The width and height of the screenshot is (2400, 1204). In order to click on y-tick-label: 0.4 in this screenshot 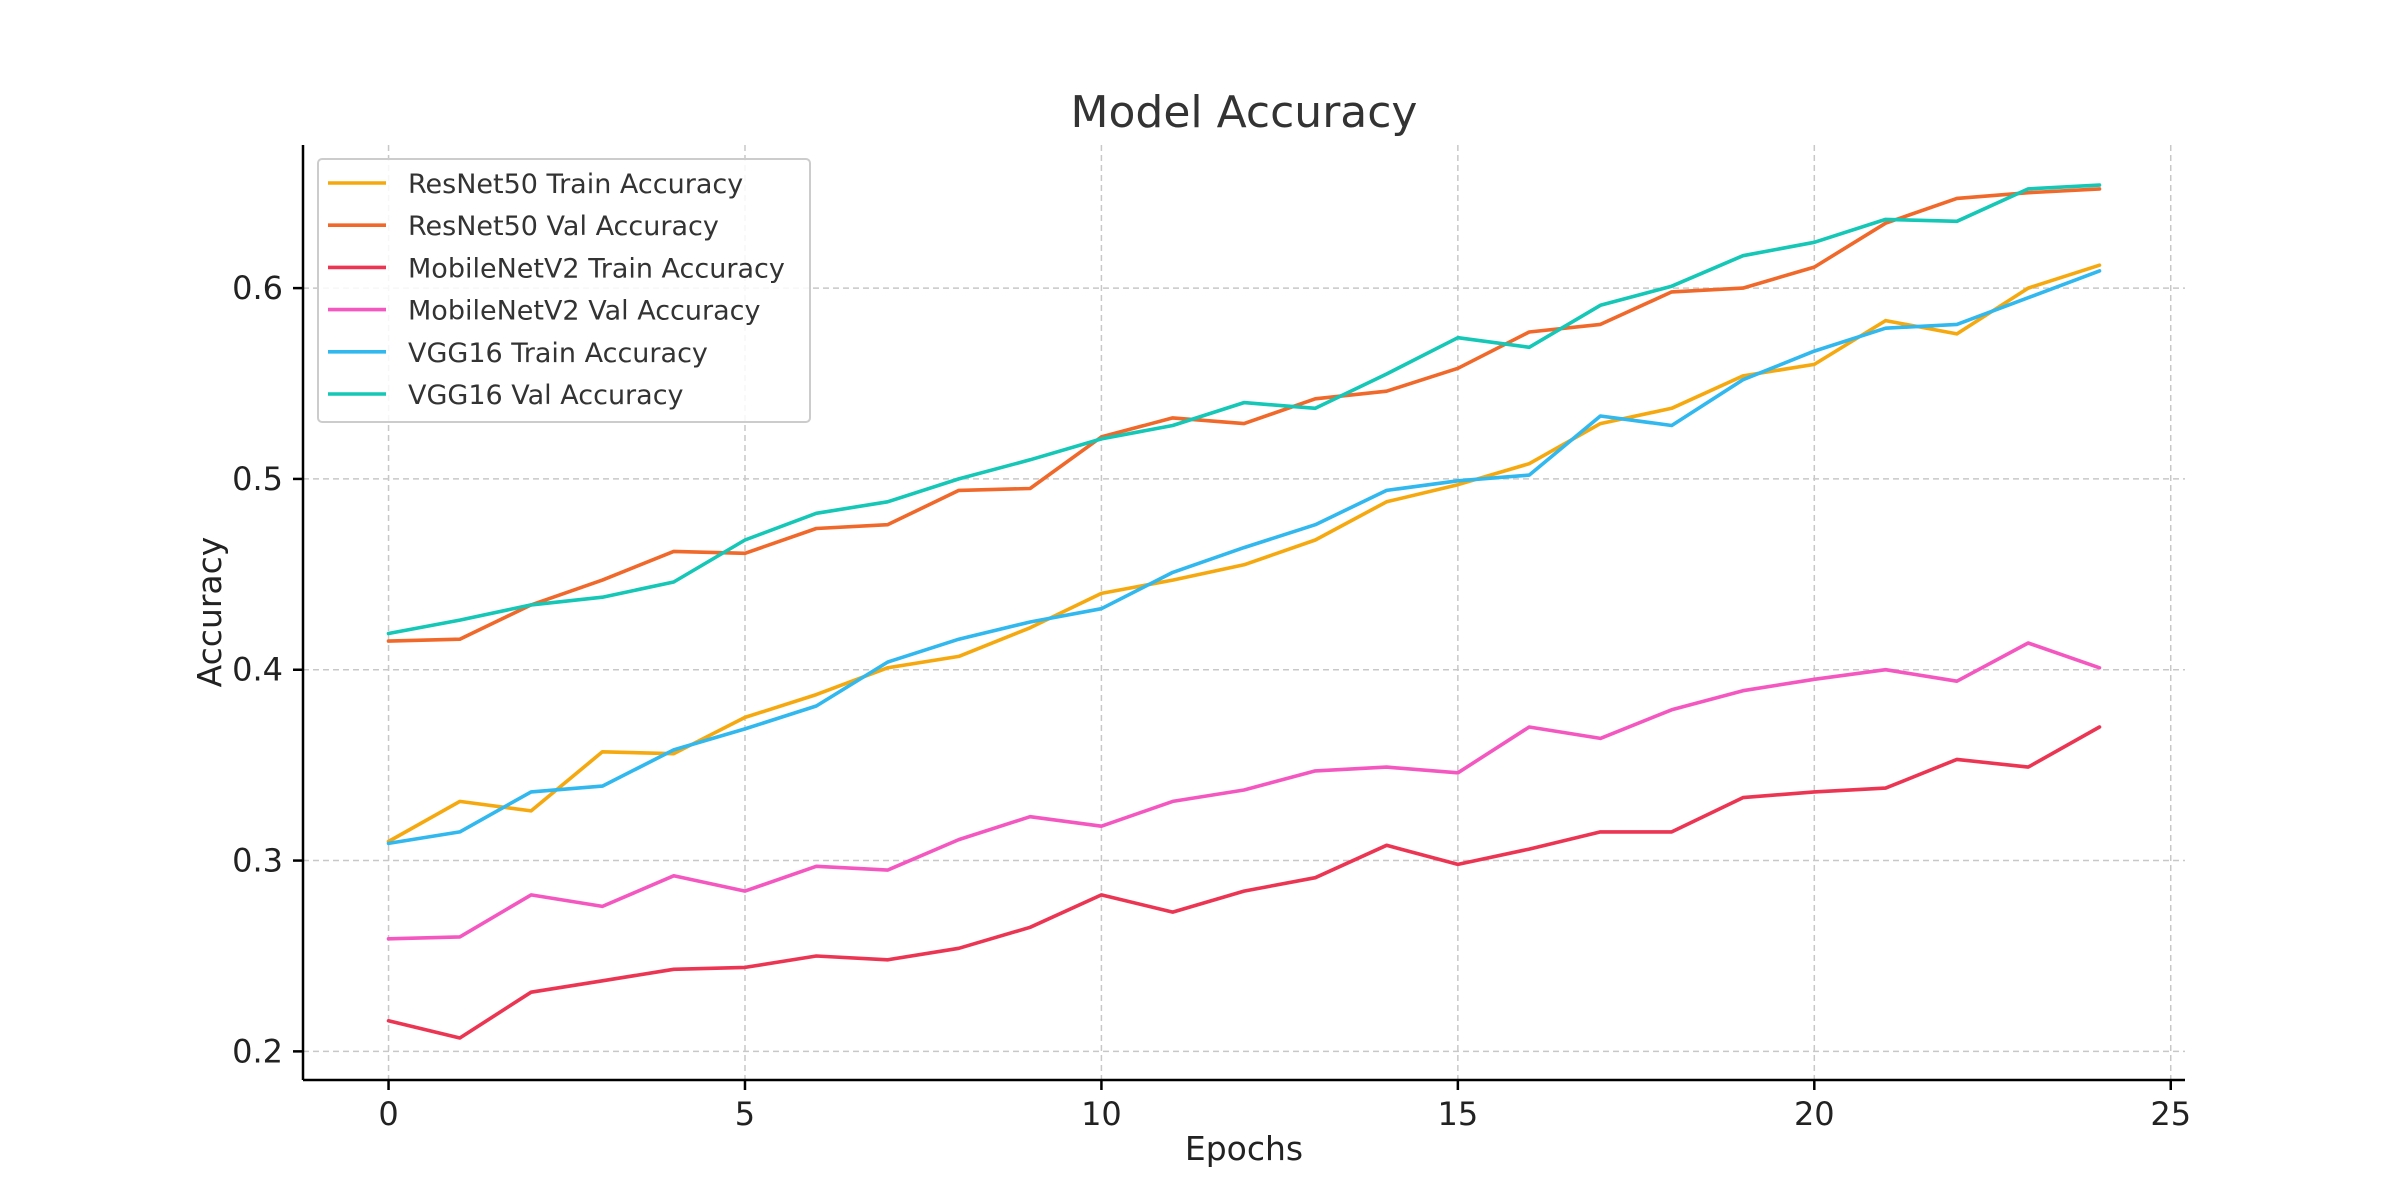, I will do `click(257, 670)`.